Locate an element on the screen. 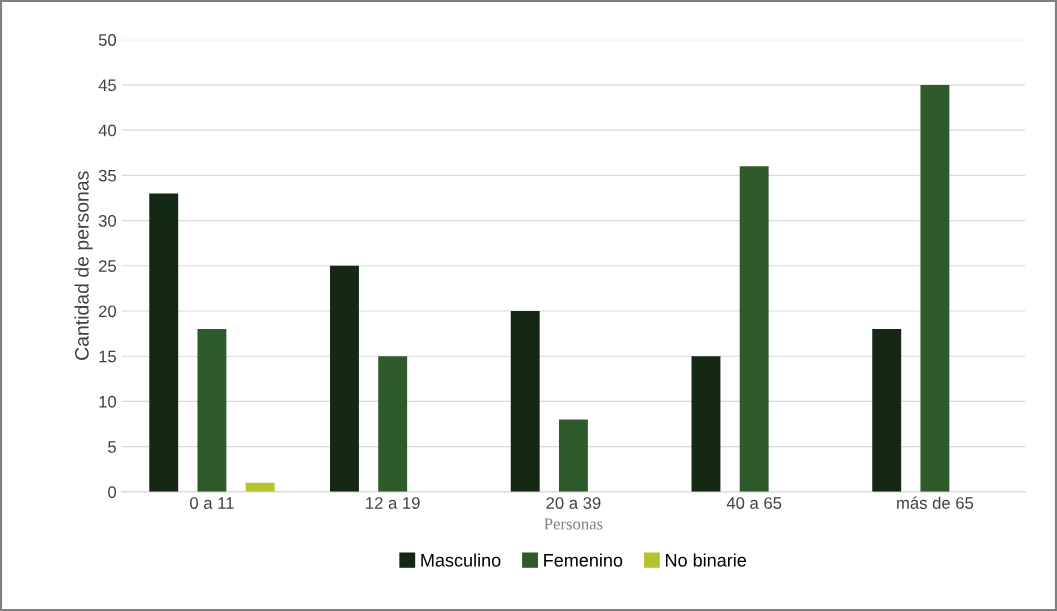 Image resolution: width=1057 pixels, height=611 pixels. y-tick-label: 0 is located at coordinates (112, 492).